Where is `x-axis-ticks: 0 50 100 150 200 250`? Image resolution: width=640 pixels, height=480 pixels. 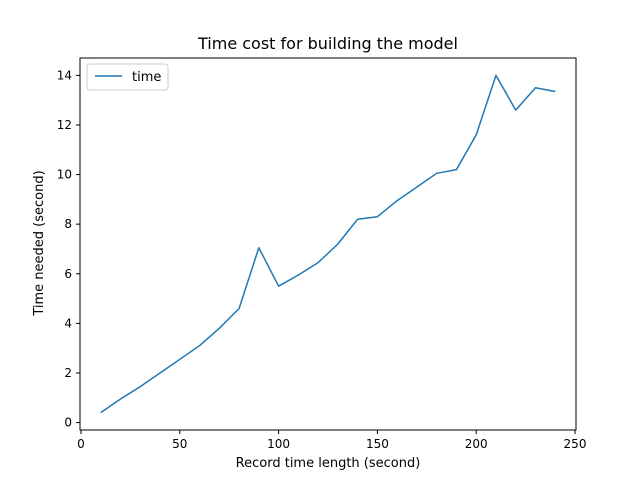
x-axis-ticks: 0 50 100 150 200 250 is located at coordinates (331, 440).